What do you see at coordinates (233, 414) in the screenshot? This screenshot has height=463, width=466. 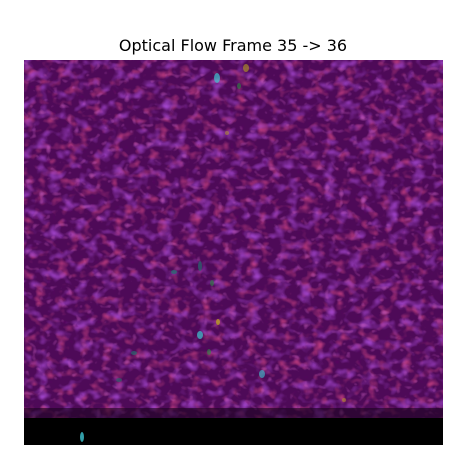 I see `flow-bottom-fade` at bounding box center [233, 414].